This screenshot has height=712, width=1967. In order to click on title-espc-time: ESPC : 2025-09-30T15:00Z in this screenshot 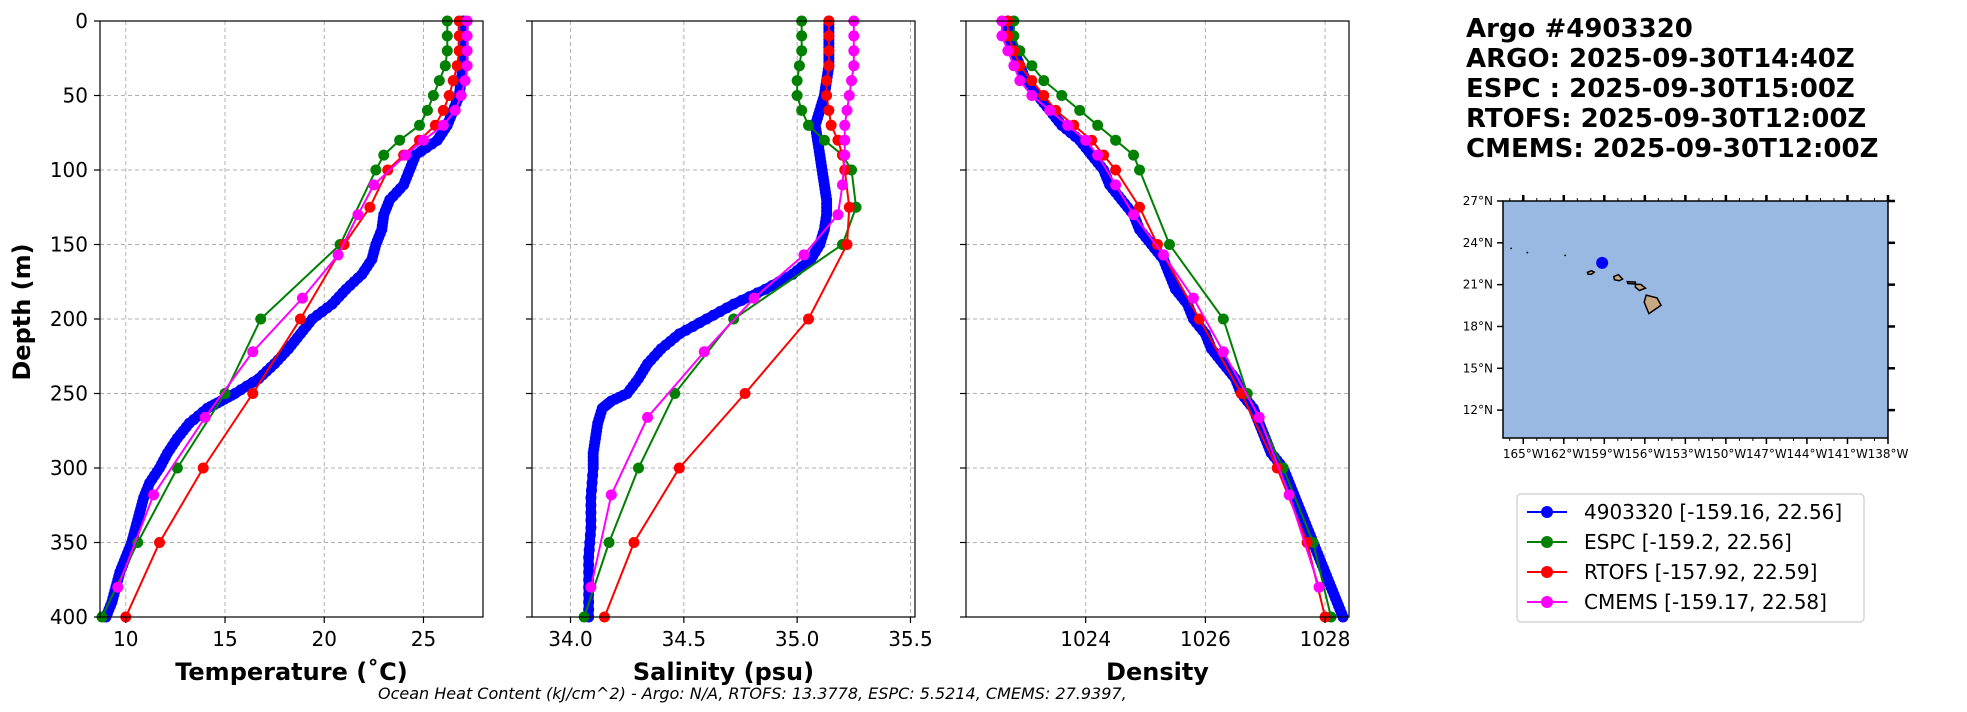, I will do `click(1660, 89)`.